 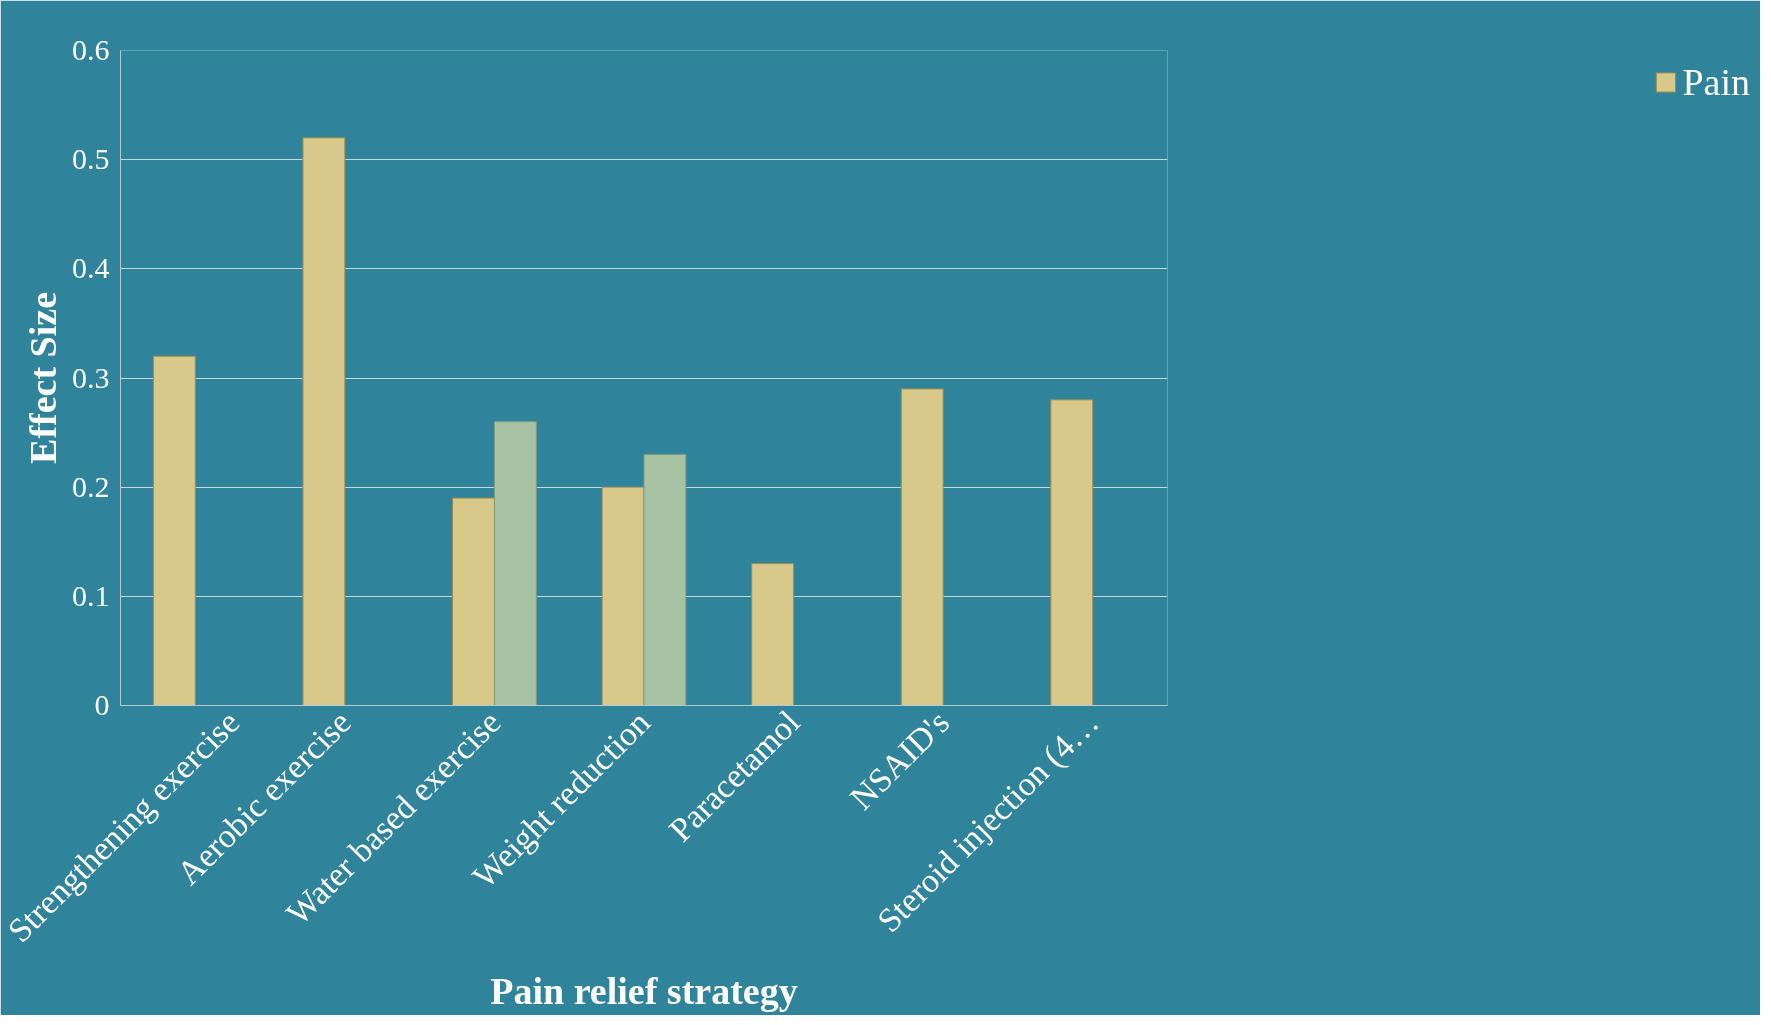 I want to click on y-tick-label: 0.3, so click(x=91, y=377).